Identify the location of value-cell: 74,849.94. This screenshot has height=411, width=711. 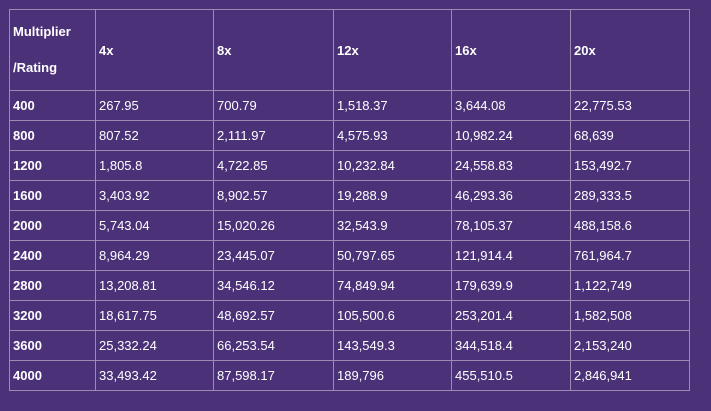
(392, 285).